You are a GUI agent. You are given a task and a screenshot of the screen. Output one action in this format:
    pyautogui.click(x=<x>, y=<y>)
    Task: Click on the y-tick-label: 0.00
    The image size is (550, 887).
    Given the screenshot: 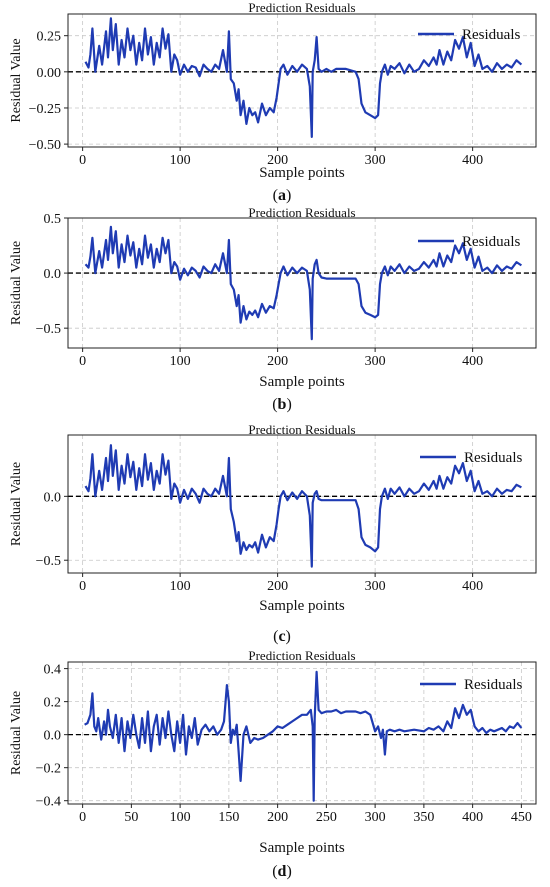 What is the action you would take?
    pyautogui.click(x=49, y=73)
    